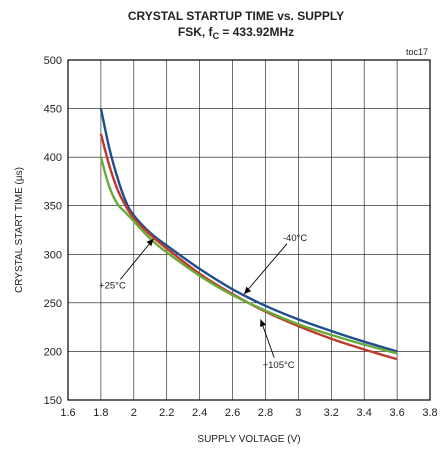  What do you see at coordinates (53, 304) in the screenshot?
I see `y-tick-label: 250` at bounding box center [53, 304].